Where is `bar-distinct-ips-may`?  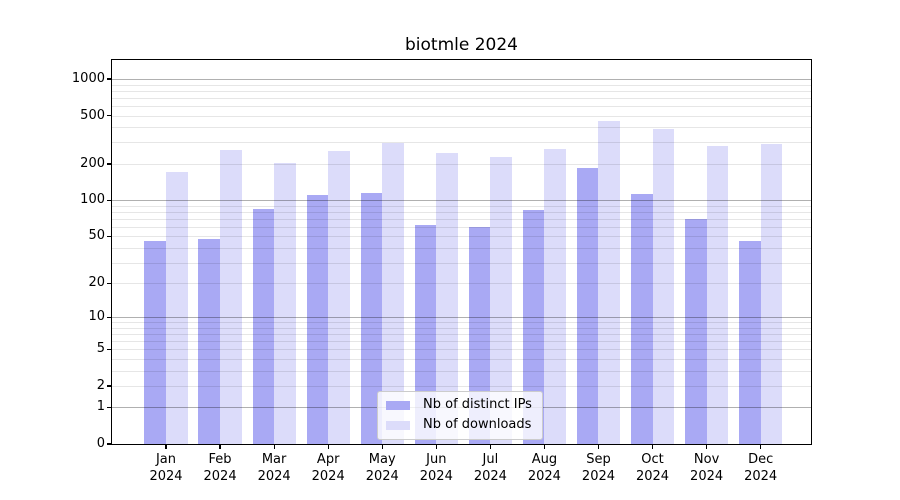 bar-distinct-ips-may is located at coordinates (371, 318).